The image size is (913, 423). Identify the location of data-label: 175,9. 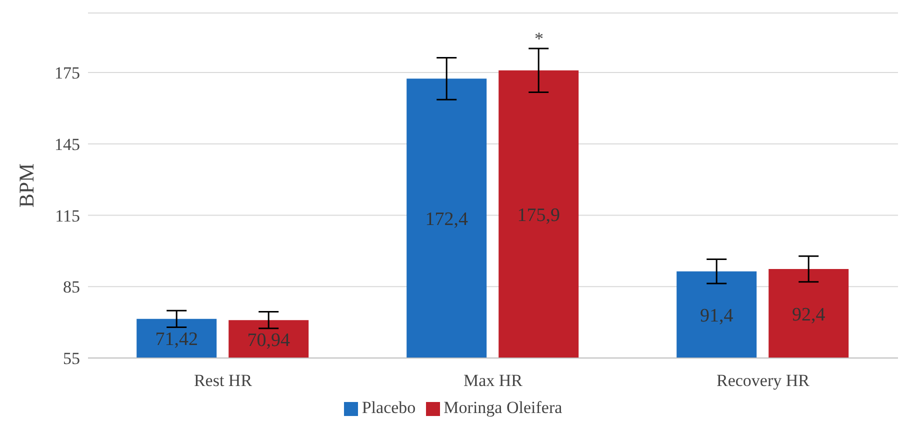
(538, 215).